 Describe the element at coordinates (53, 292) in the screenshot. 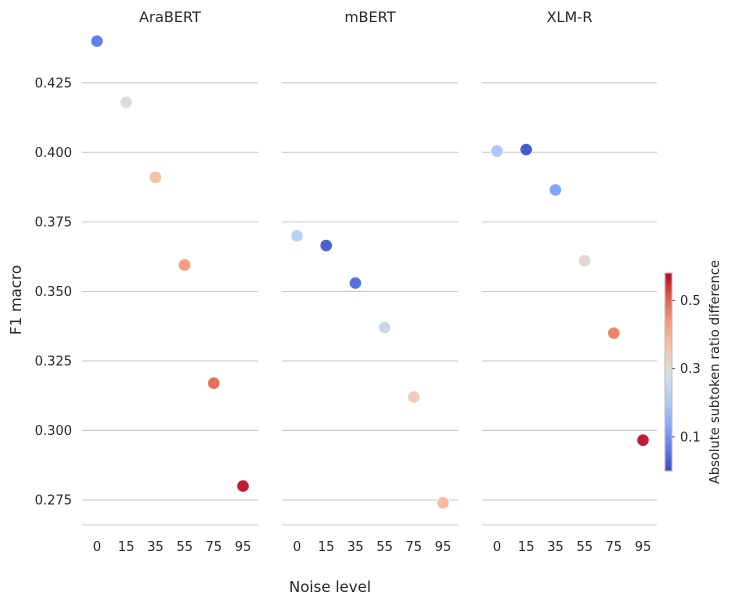

I see `y-tick-label: 0.350` at that location.